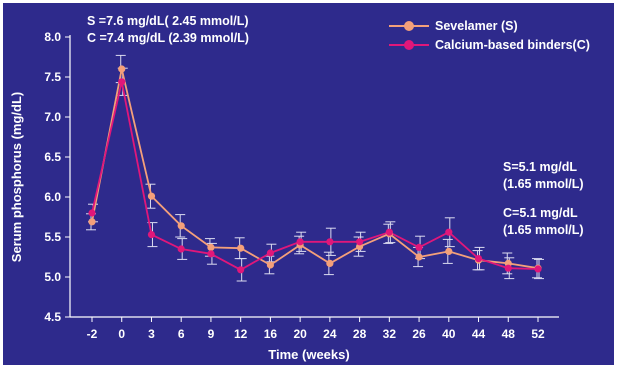 This screenshot has width=617, height=368. I want to click on annotation-start-c: C =7.4 mg/dL (2.39 mmol/L), so click(168, 38).